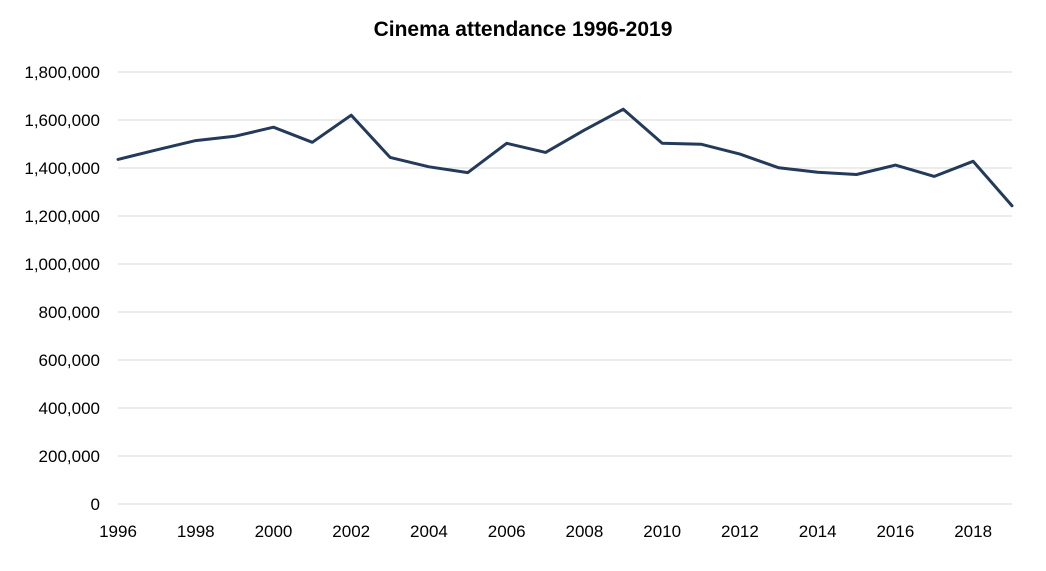  What do you see at coordinates (351, 531) in the screenshot?
I see `x-tick-label: 2002` at bounding box center [351, 531].